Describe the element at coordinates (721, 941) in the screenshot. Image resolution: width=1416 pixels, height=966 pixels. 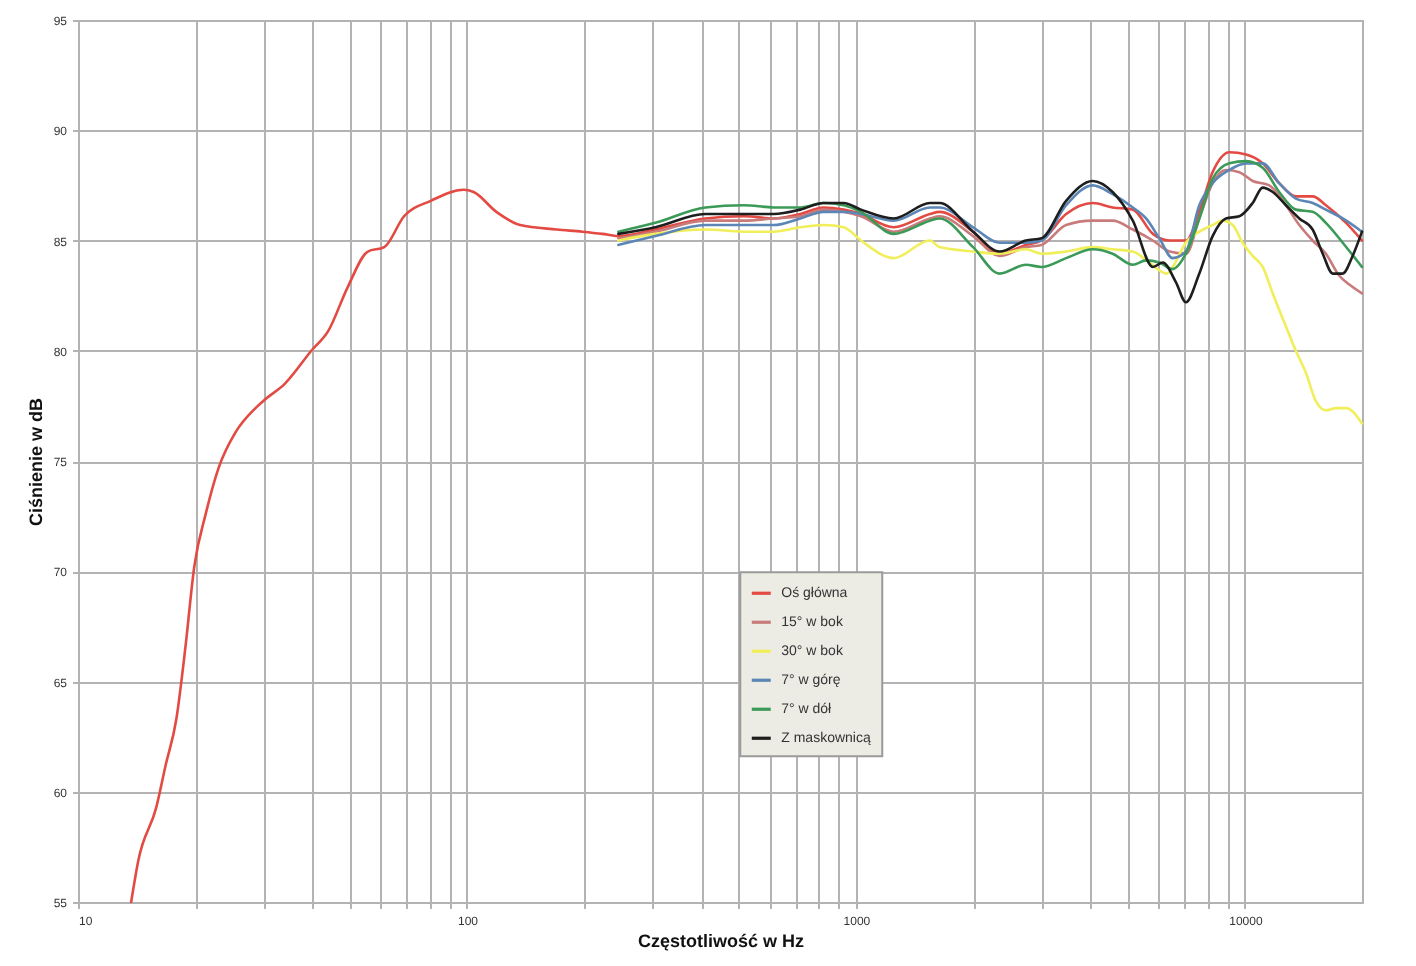
I see `x-axis-title: Częstotliwość w Hz` at that location.